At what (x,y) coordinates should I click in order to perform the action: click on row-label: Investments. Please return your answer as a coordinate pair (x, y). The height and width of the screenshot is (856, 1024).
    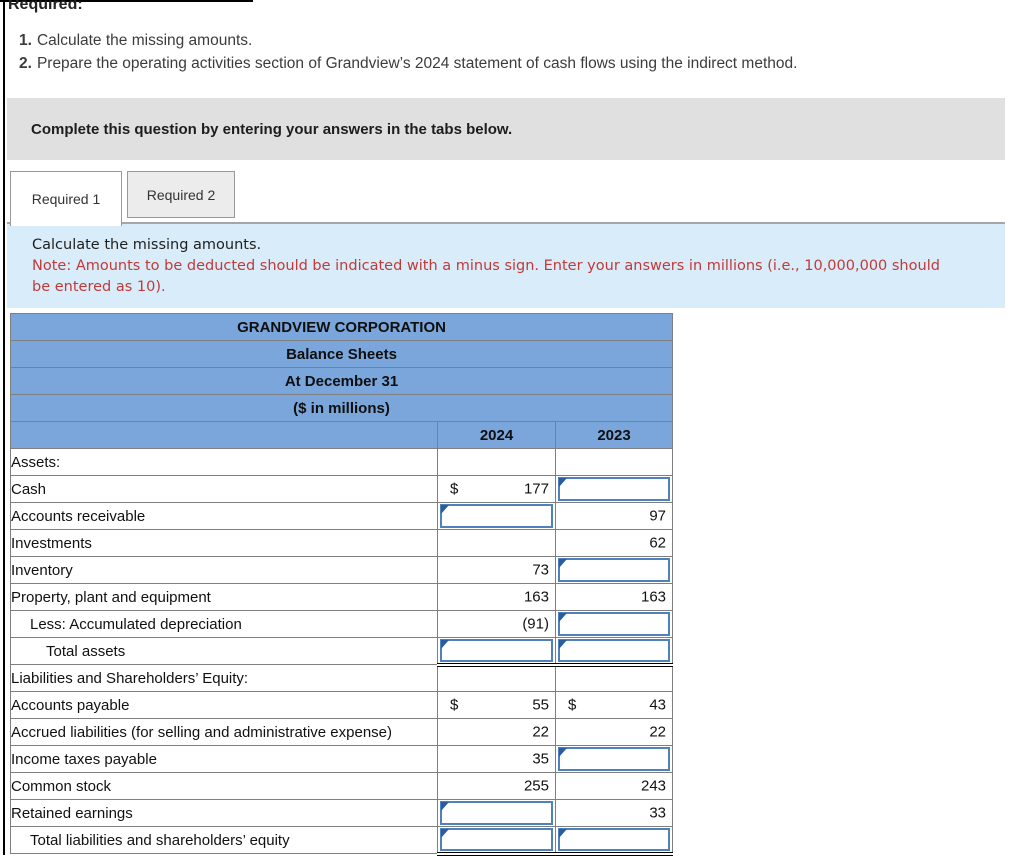
    Looking at the image, I should click on (224, 543).